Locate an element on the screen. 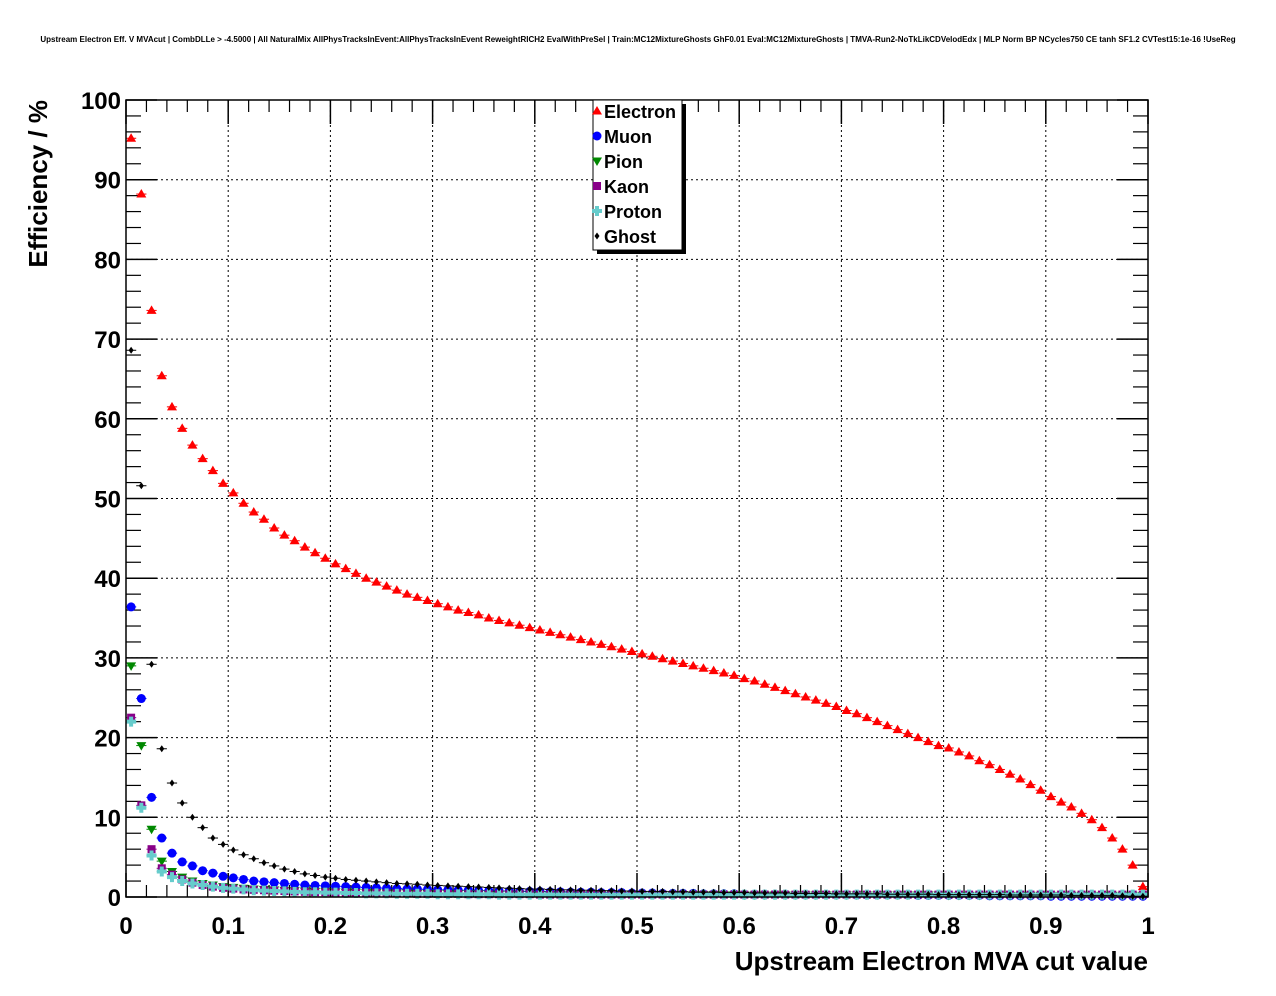  legend-label-electron: Electron is located at coordinates (640, 112).